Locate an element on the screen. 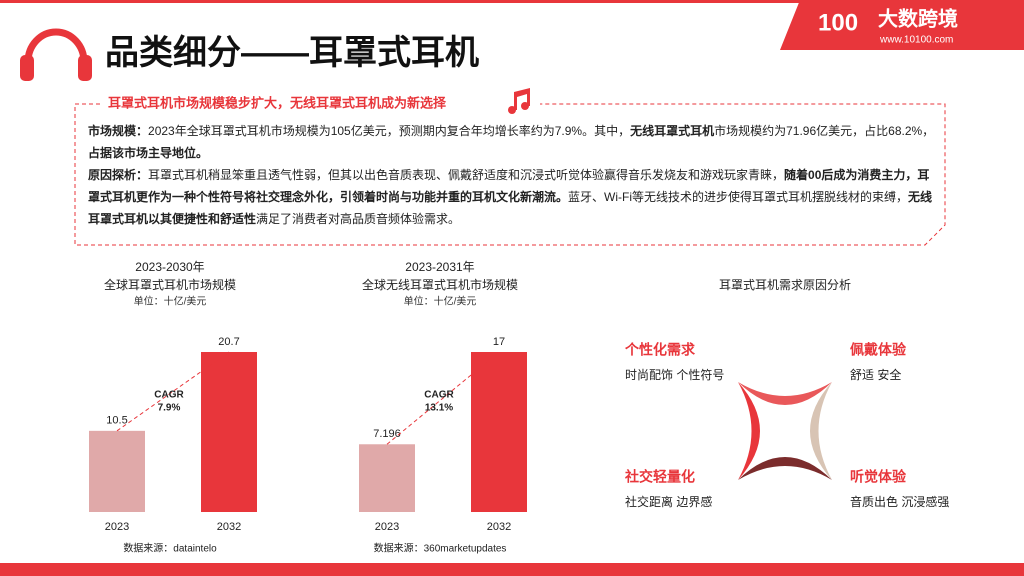 Image resolution: width=1024 pixels, height=576 pixels. chart-source: 数据来源：dataintelo is located at coordinates (170, 548).